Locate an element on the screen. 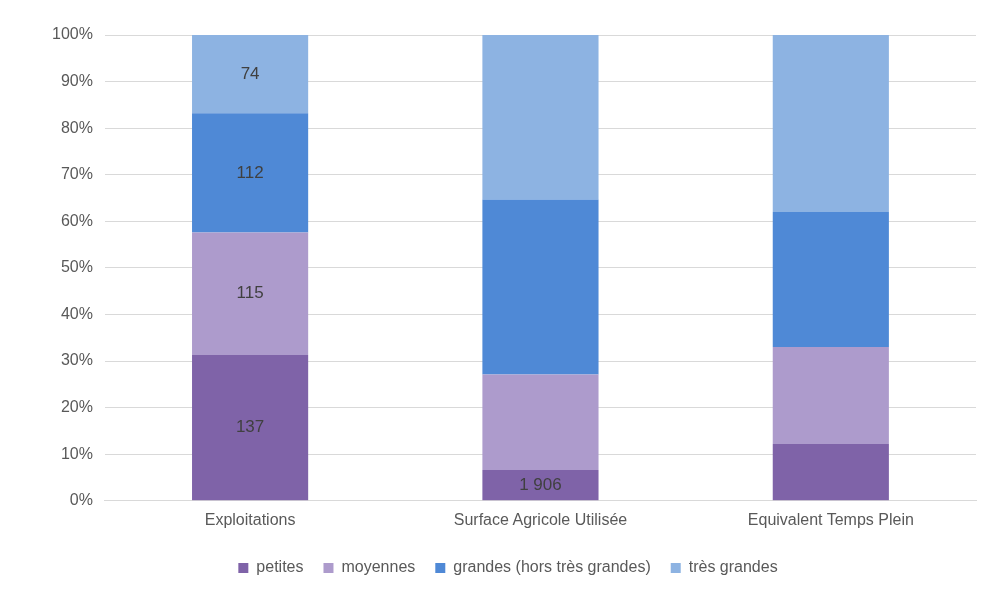  legend-label: grandes (hors très grandes) is located at coordinates (552, 567).